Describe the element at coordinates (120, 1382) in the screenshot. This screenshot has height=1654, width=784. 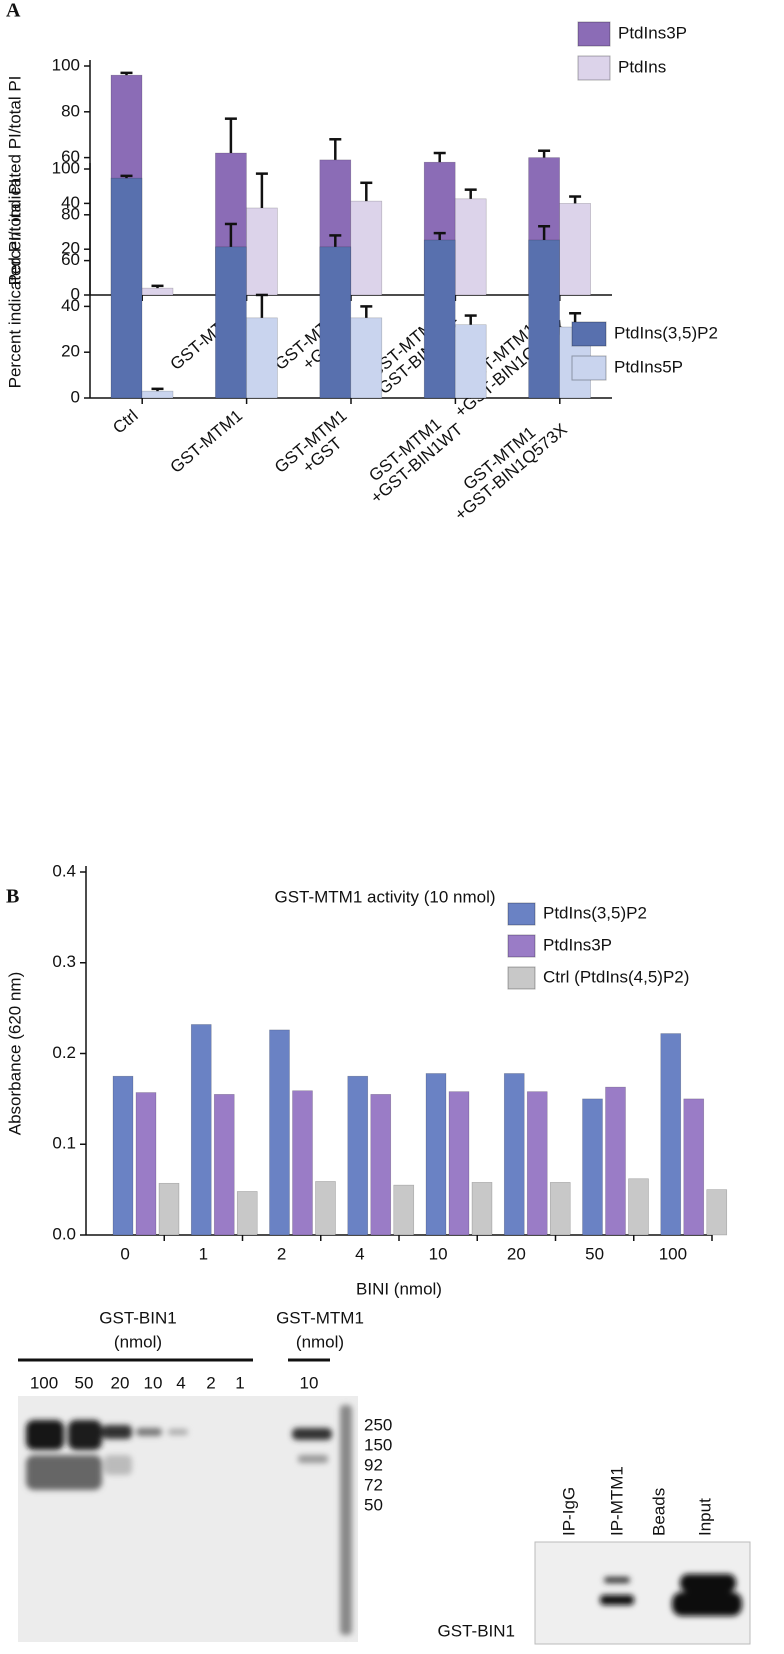
I see `lane-label: 20` at that location.